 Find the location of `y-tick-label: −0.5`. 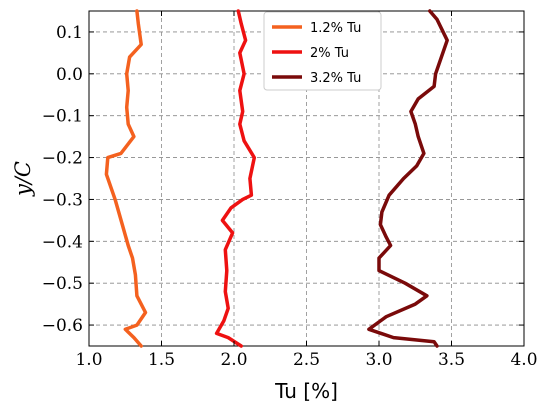

y-tick-label: −0.5 is located at coordinates (62, 284).